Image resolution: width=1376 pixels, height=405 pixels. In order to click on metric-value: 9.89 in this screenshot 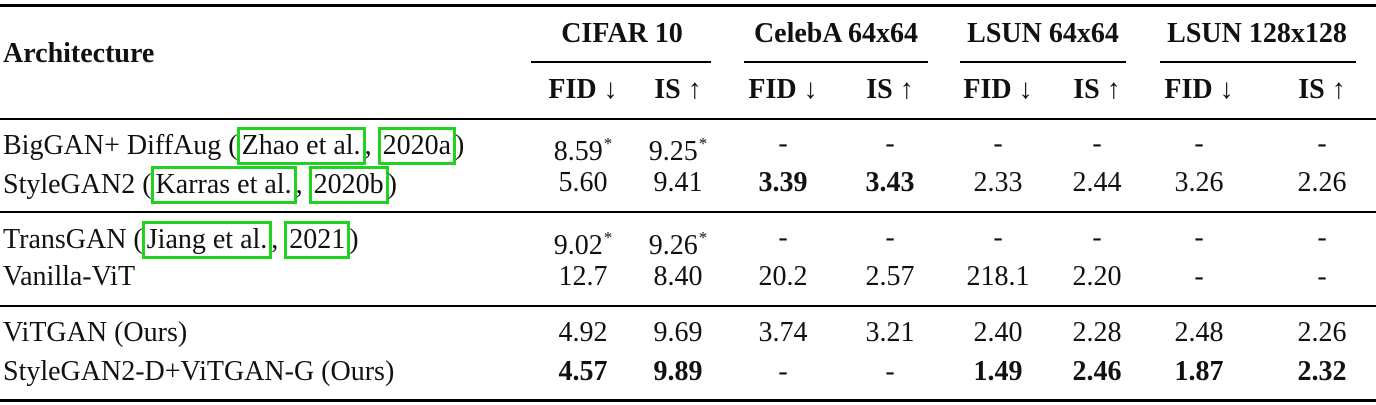, I will do `click(678, 372)`.